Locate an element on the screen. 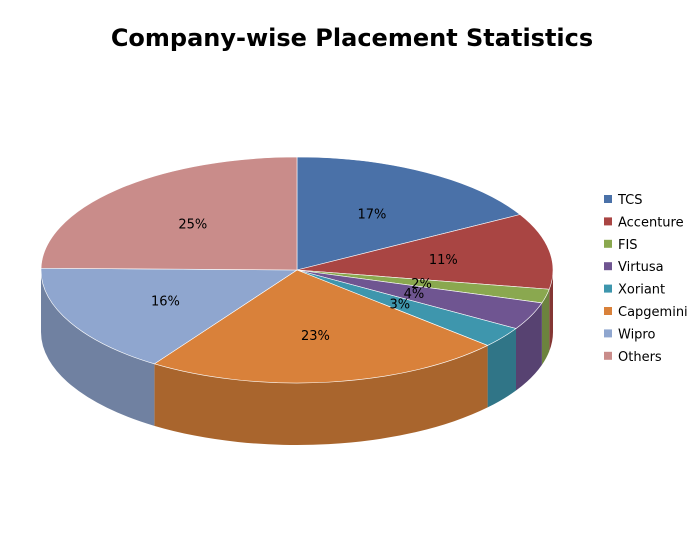 This screenshot has width=700, height=551. legend-label-accenture: Accenture is located at coordinates (651, 222).